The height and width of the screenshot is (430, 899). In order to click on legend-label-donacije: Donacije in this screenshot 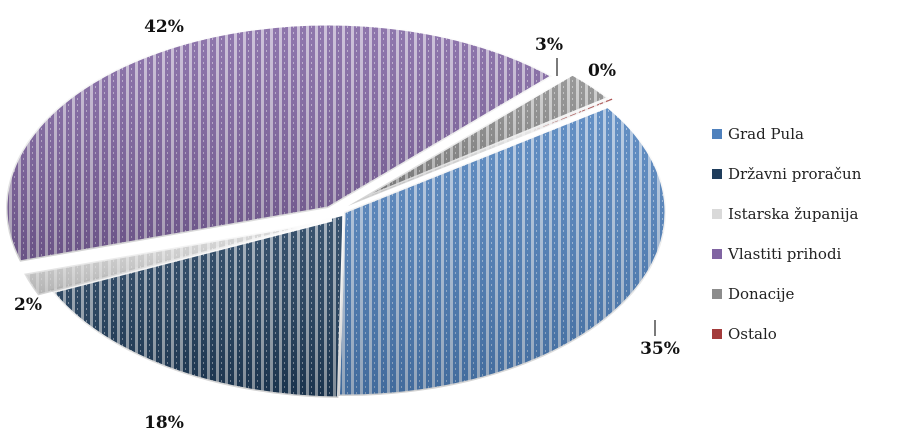, I will do `click(761, 294)`.